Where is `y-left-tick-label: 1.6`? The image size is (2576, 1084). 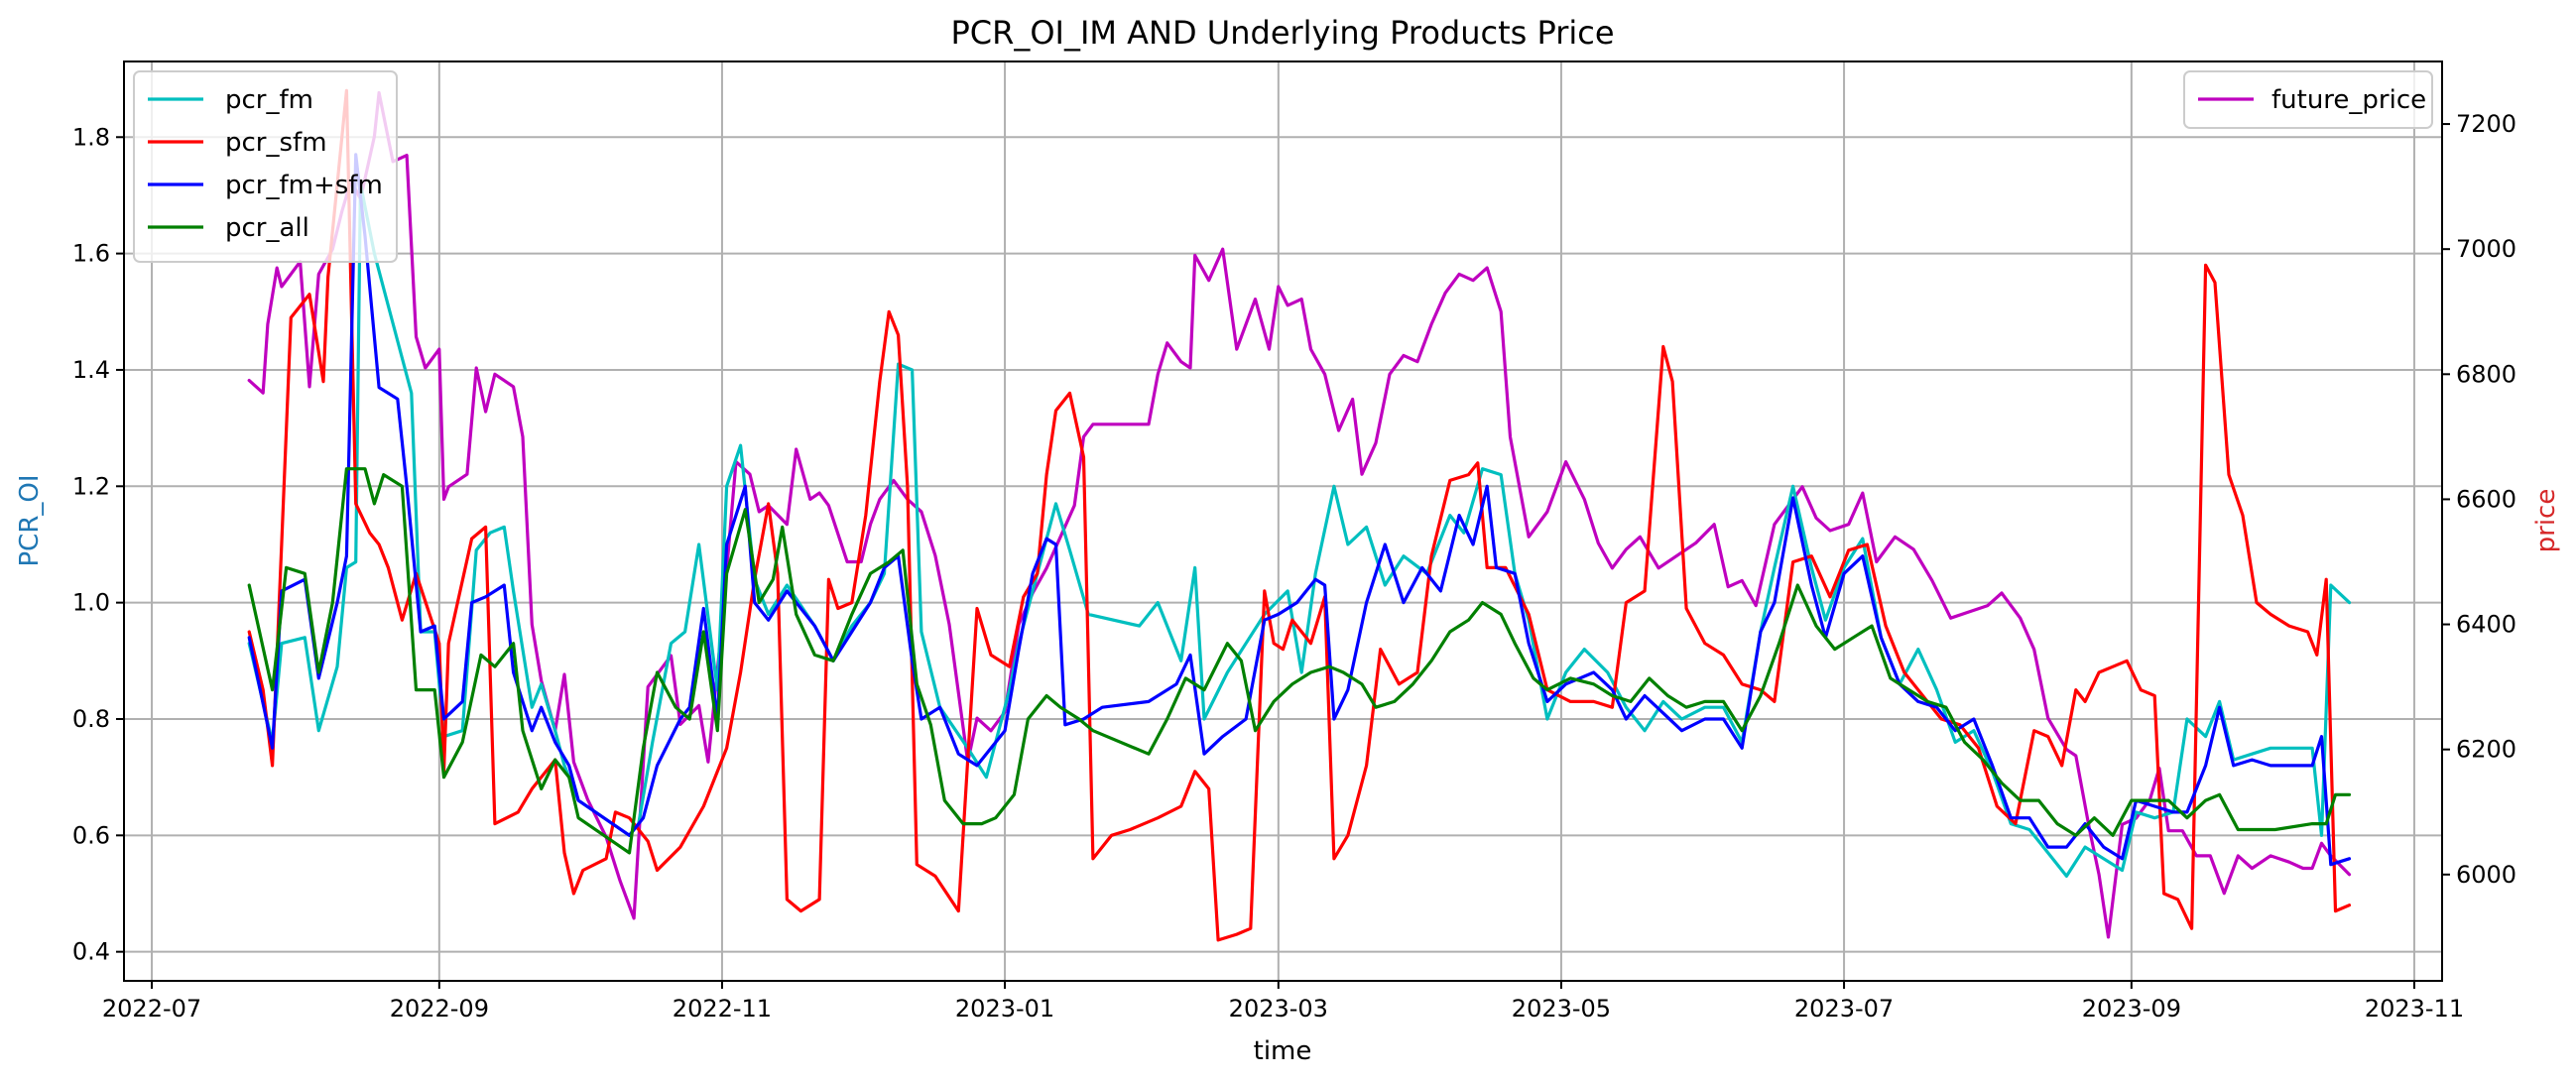 y-left-tick-label: 1.6 is located at coordinates (91, 254).